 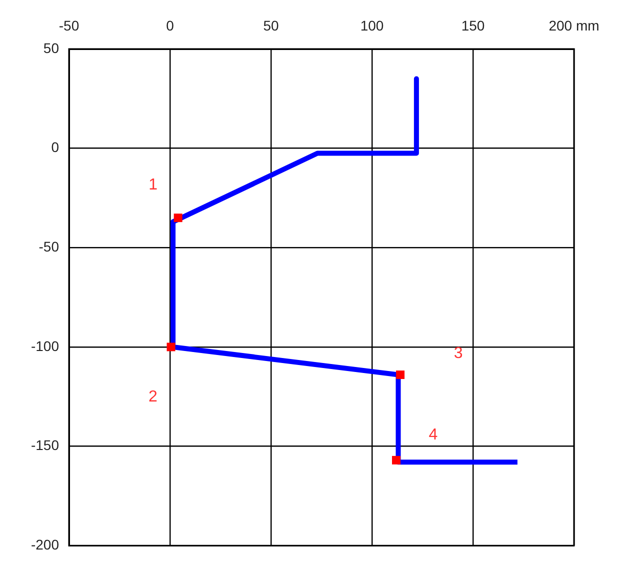 I want to click on annotation: 4, so click(x=433, y=435).